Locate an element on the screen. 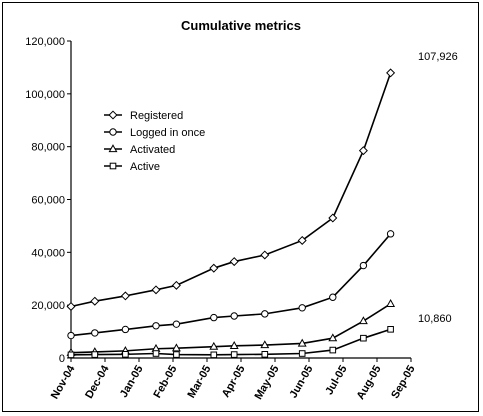 The height and width of the screenshot is (416, 483). chart-title: Cumulative metrics is located at coordinates (241, 25).